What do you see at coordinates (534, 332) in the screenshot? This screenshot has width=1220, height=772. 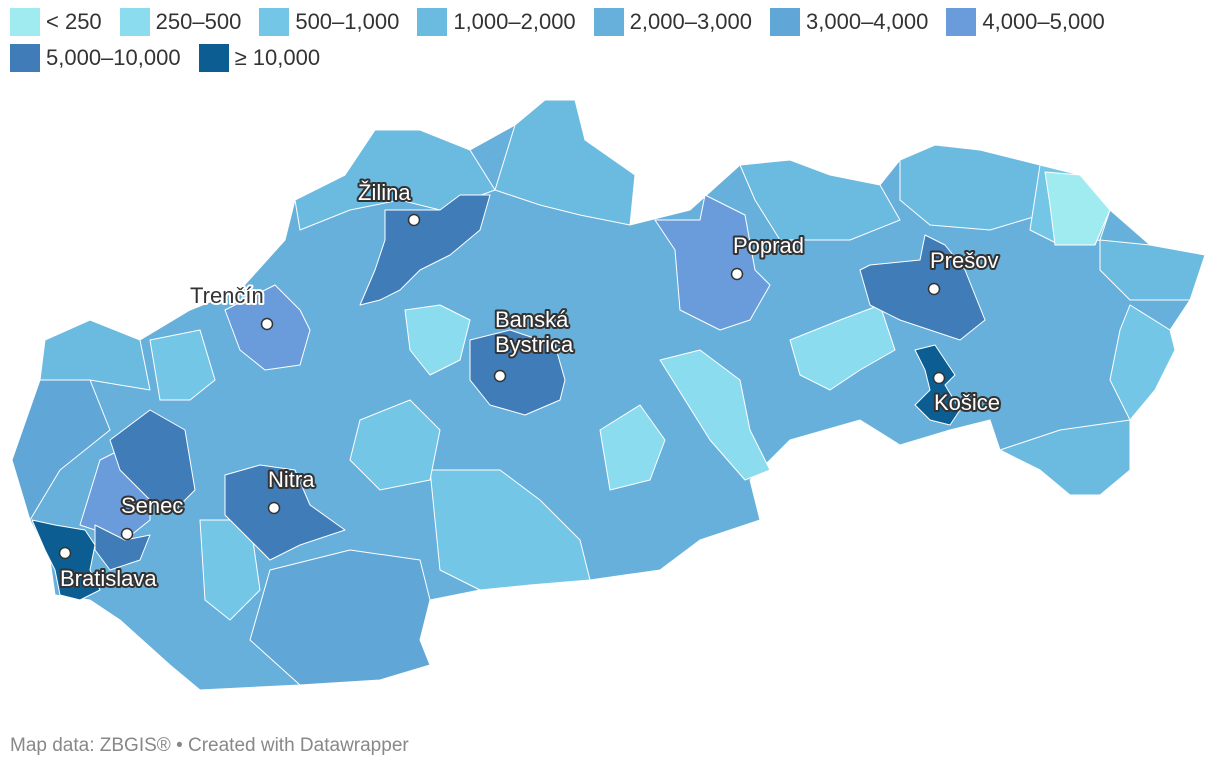 I see `city-label: Banská Bystrica` at bounding box center [534, 332].